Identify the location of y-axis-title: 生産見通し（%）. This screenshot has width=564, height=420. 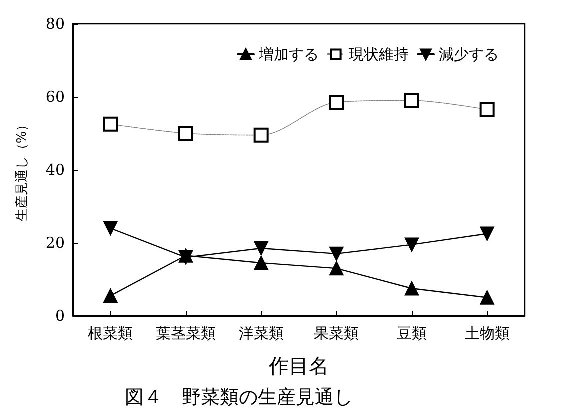
(22, 170).